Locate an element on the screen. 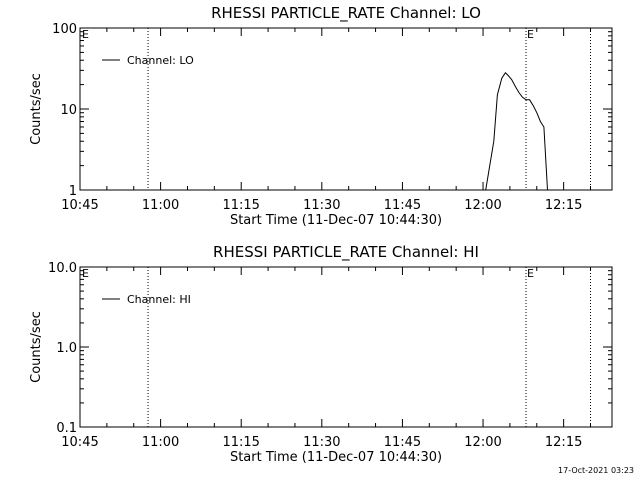  y-tick-label: 100 is located at coordinates (64, 29).